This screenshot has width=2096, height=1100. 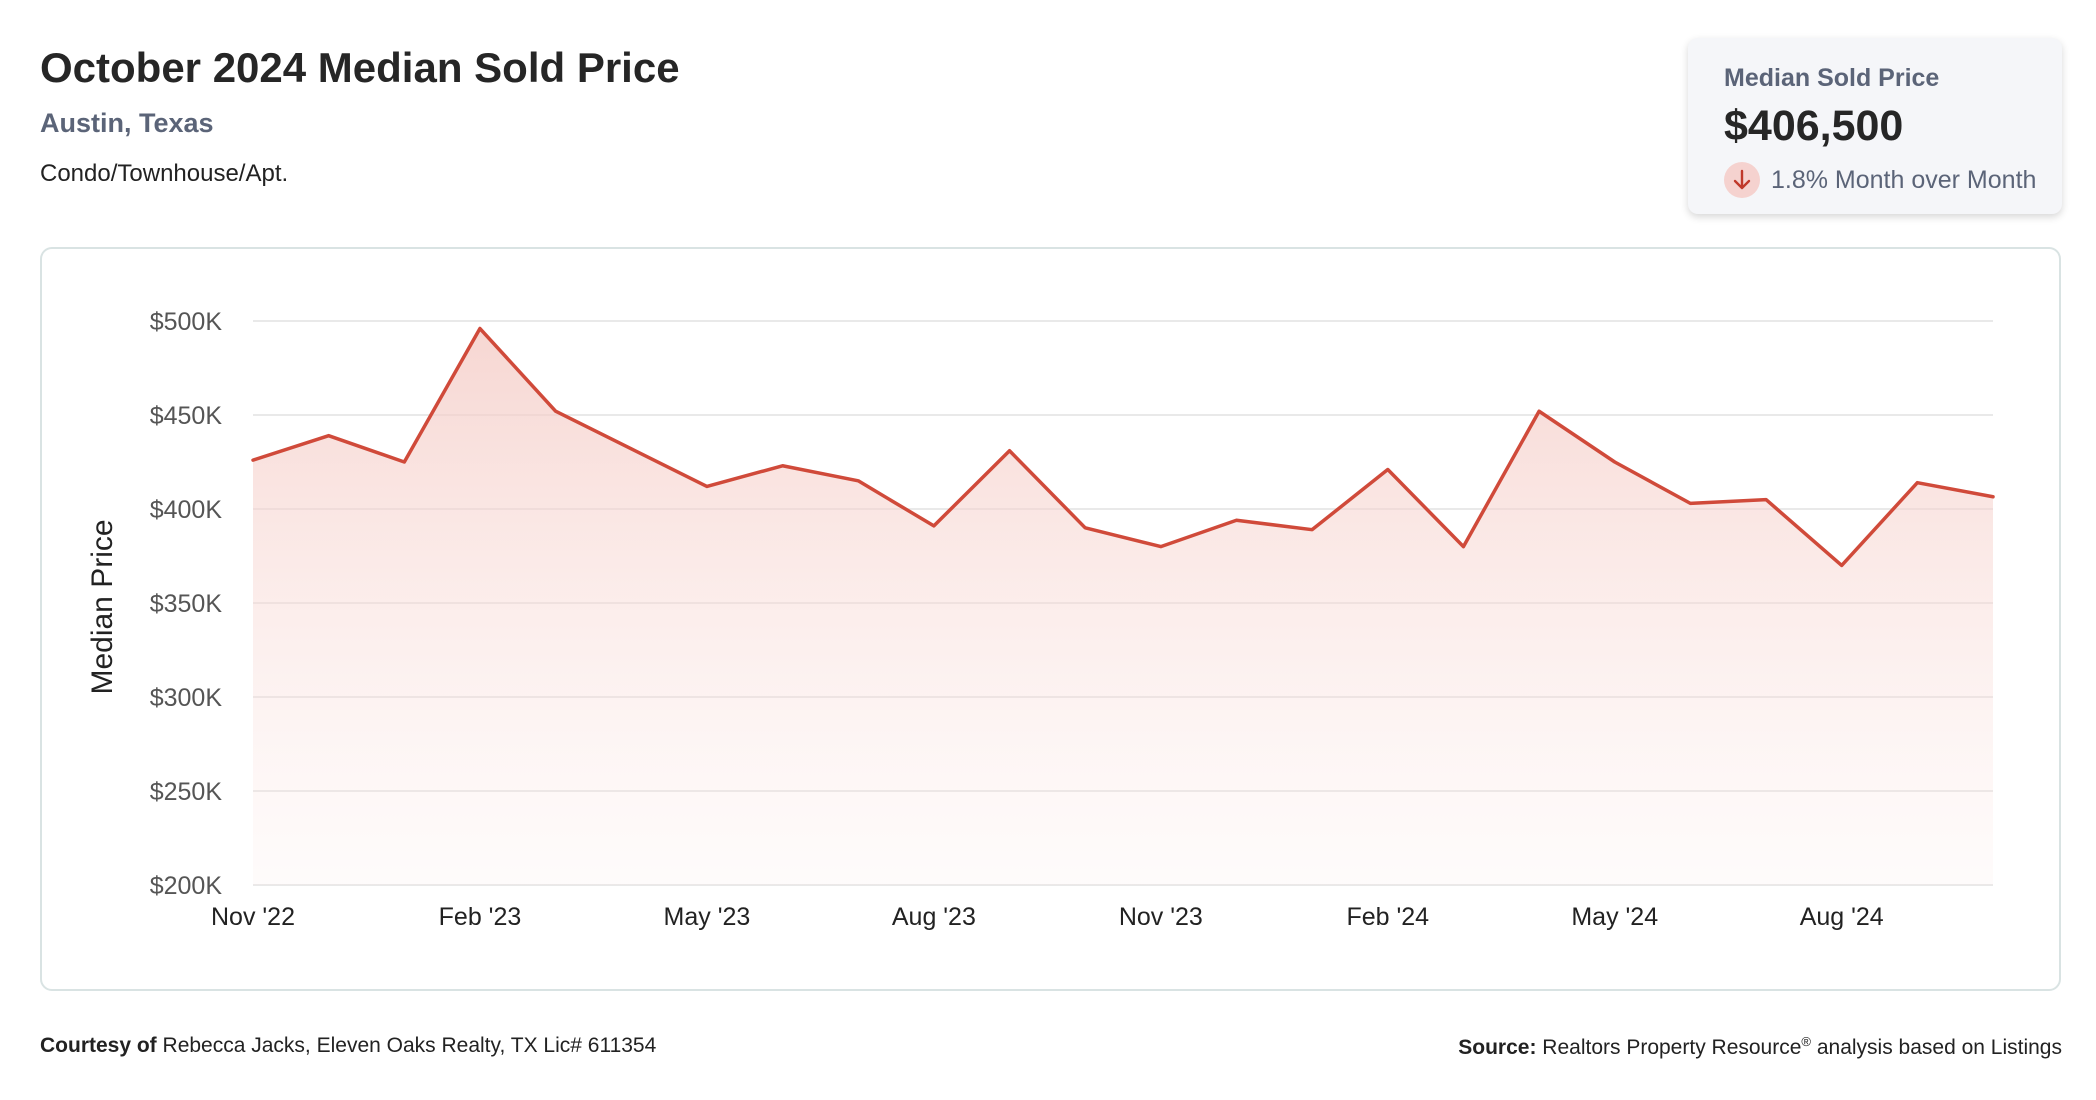 What do you see at coordinates (1936, 1047) in the screenshot?
I see `source-text-suffix: analysis based on Listings` at bounding box center [1936, 1047].